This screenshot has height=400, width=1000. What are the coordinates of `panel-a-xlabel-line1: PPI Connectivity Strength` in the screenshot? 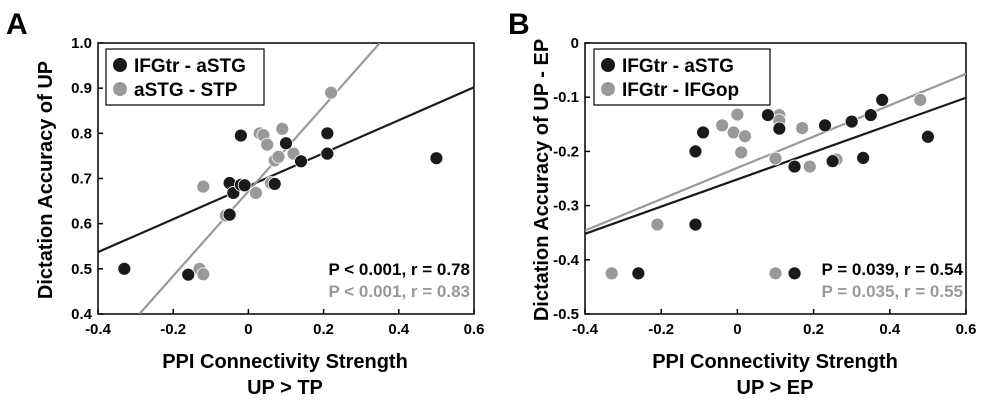 It's located at (285, 362).